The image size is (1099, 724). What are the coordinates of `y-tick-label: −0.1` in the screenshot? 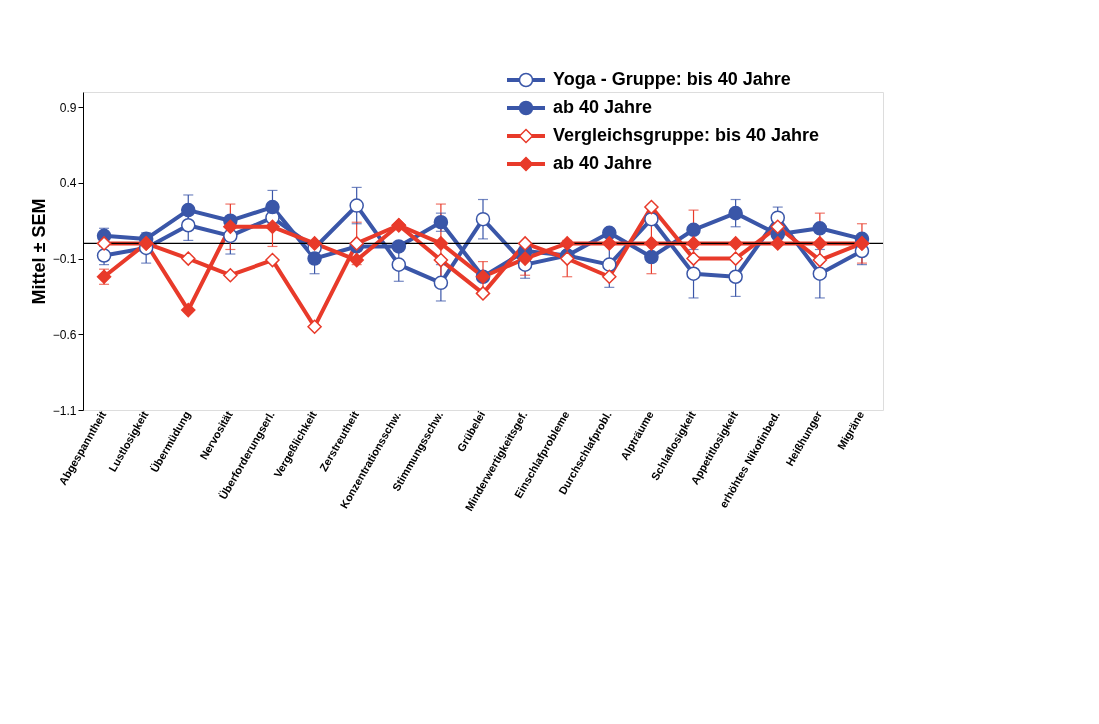 It's located at (64, 259).